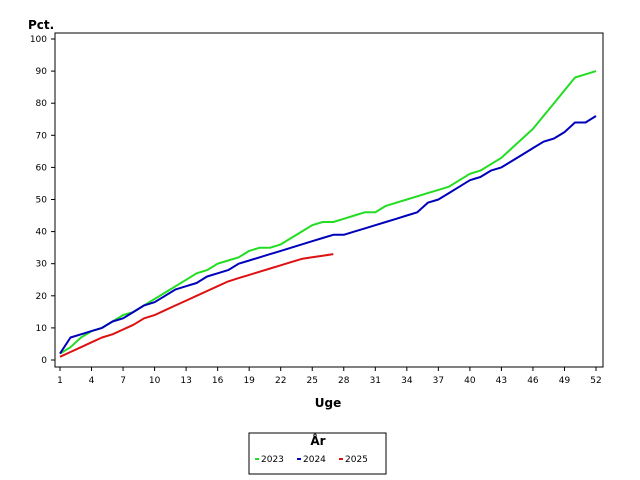 The image size is (640, 480). Describe the element at coordinates (42, 329) in the screenshot. I see `y-tick-label: 10` at that location.